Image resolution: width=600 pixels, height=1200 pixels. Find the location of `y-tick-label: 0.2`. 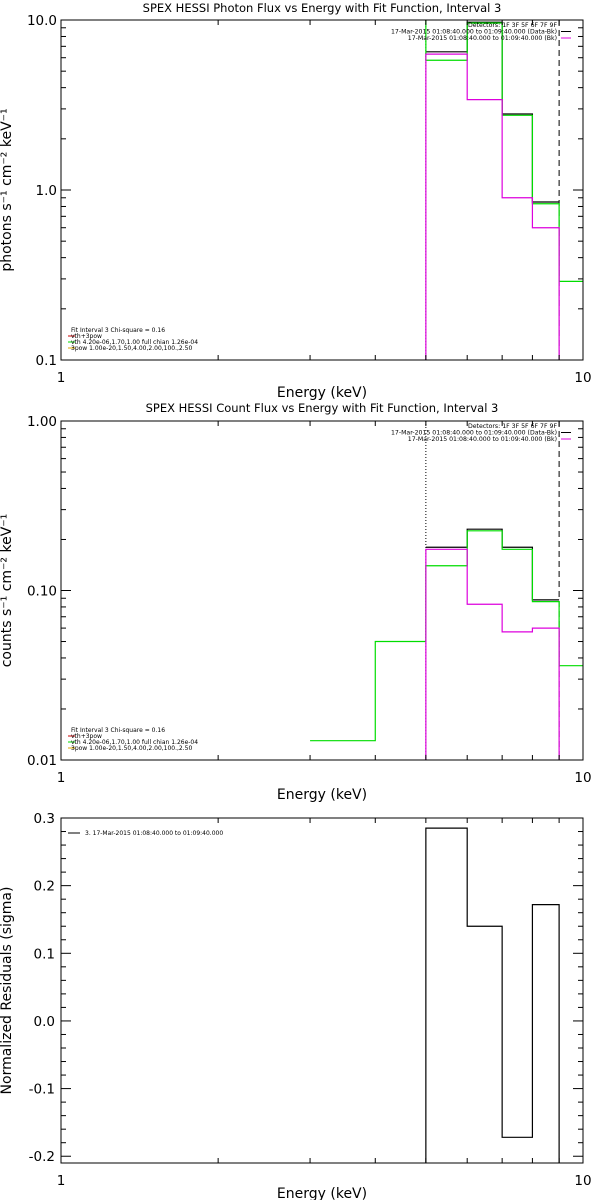

y-tick-label: 0.2 is located at coordinates (44, 887).